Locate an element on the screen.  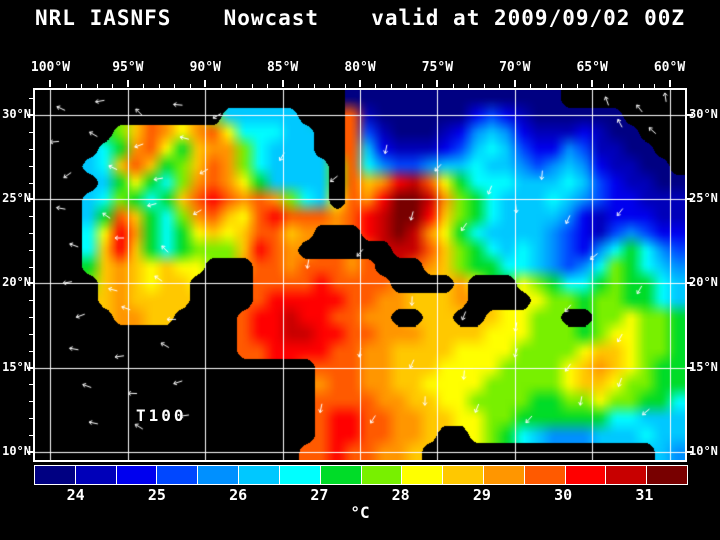
colorbar-tick-label: 25 is located at coordinates (156, 495).